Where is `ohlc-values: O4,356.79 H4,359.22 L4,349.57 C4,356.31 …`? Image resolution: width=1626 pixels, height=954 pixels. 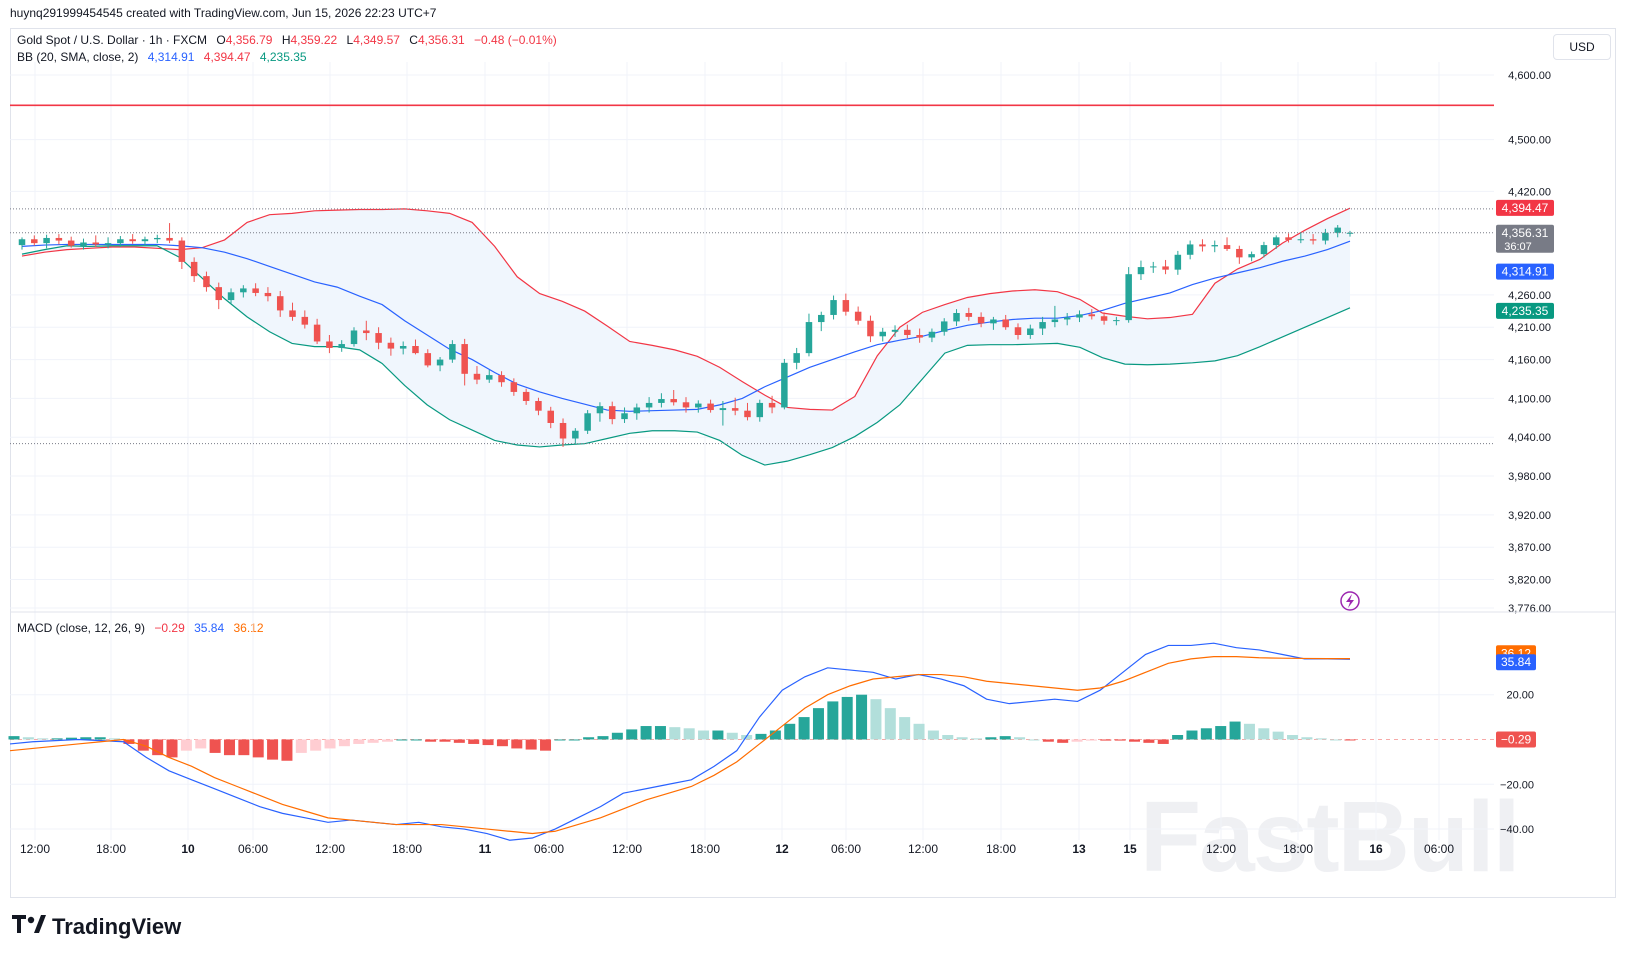
ohlc-values: O4,356.79 H4,359.22 L4,349.57 C4,356.31 … is located at coordinates (386, 40).